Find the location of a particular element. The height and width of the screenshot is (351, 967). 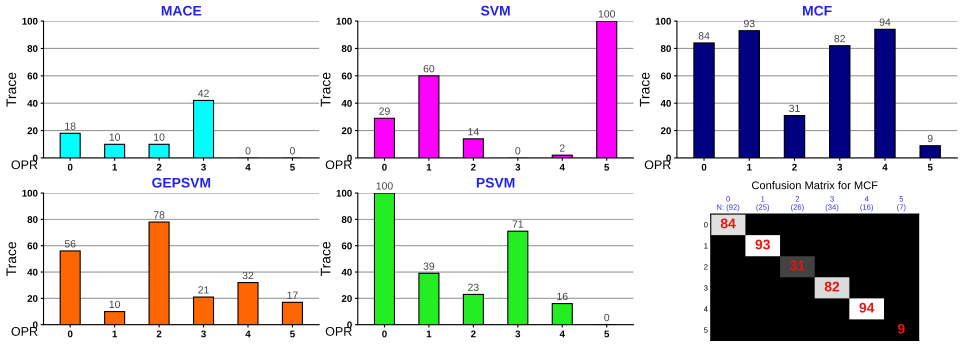

data-label: 18 is located at coordinates (70, 126).